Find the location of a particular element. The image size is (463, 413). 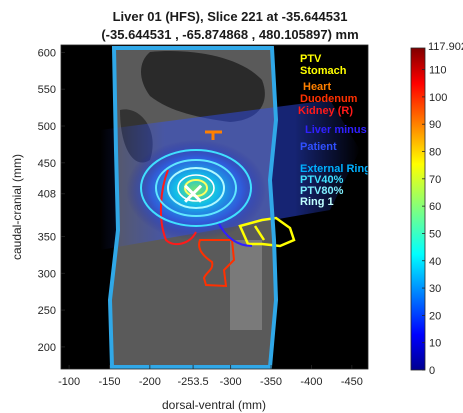

contour-duodenum is located at coordinates (217, 263).